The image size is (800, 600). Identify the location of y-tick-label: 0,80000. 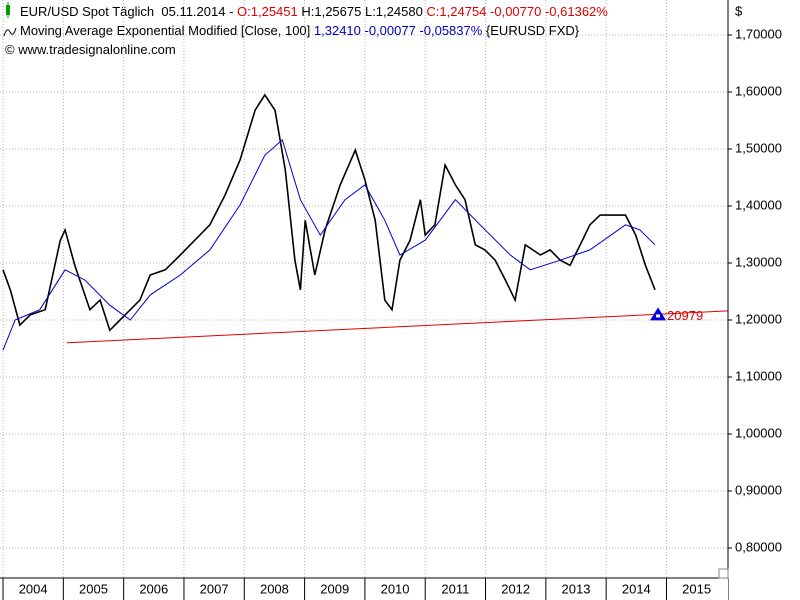
(758, 546).